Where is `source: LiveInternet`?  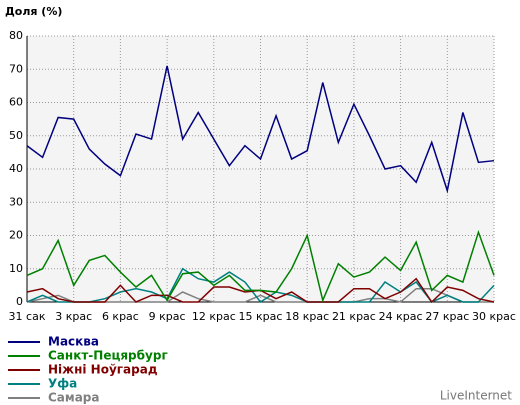 source: LiveInternet is located at coordinates (476, 396).